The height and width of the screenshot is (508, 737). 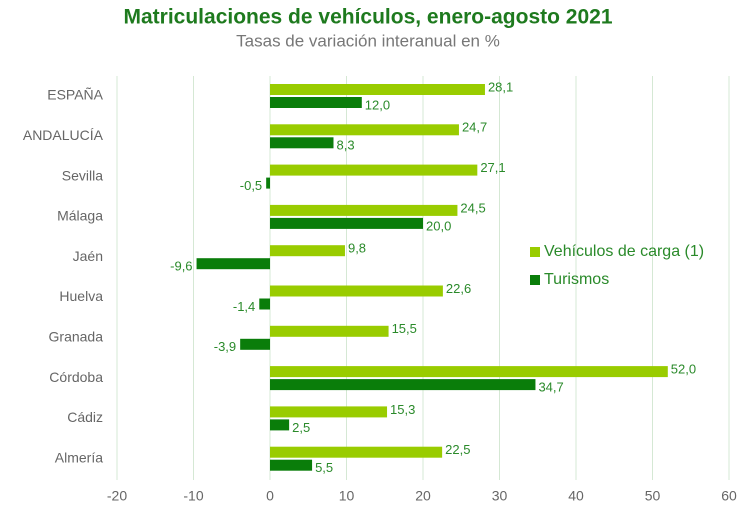 What do you see at coordinates (500, 86) in the screenshot?
I see `value-label: 28,1` at bounding box center [500, 86].